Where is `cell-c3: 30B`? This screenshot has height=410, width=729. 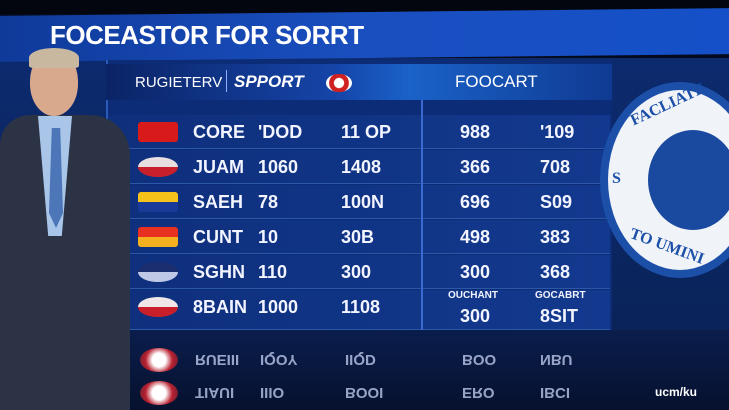 cell-c3: 30B is located at coordinates (358, 237).